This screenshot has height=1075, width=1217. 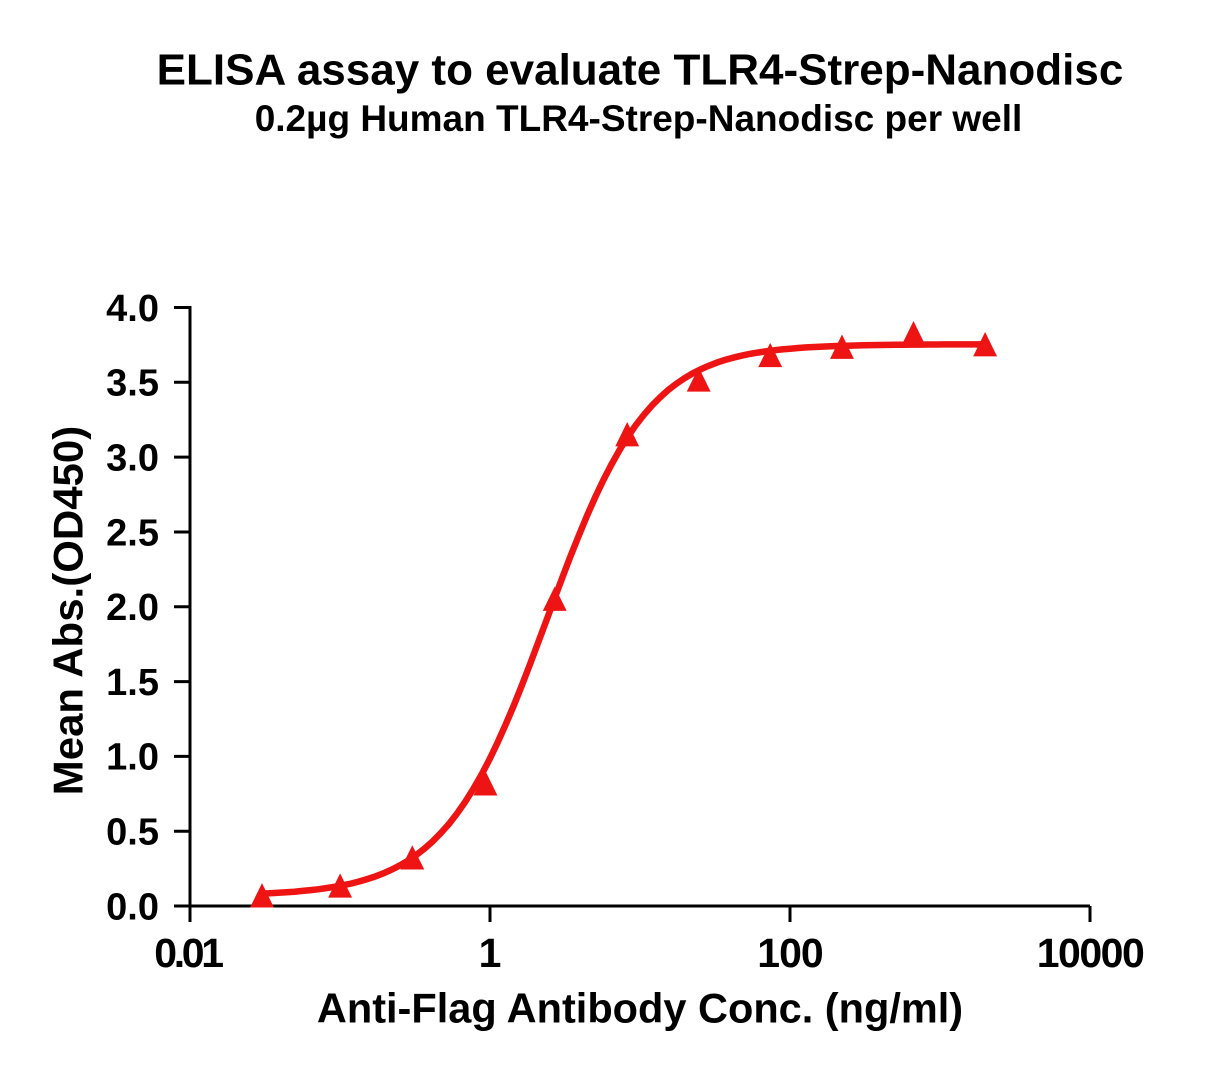 What do you see at coordinates (132, 683) in the screenshot?
I see `svg-text: 1.5` at bounding box center [132, 683].